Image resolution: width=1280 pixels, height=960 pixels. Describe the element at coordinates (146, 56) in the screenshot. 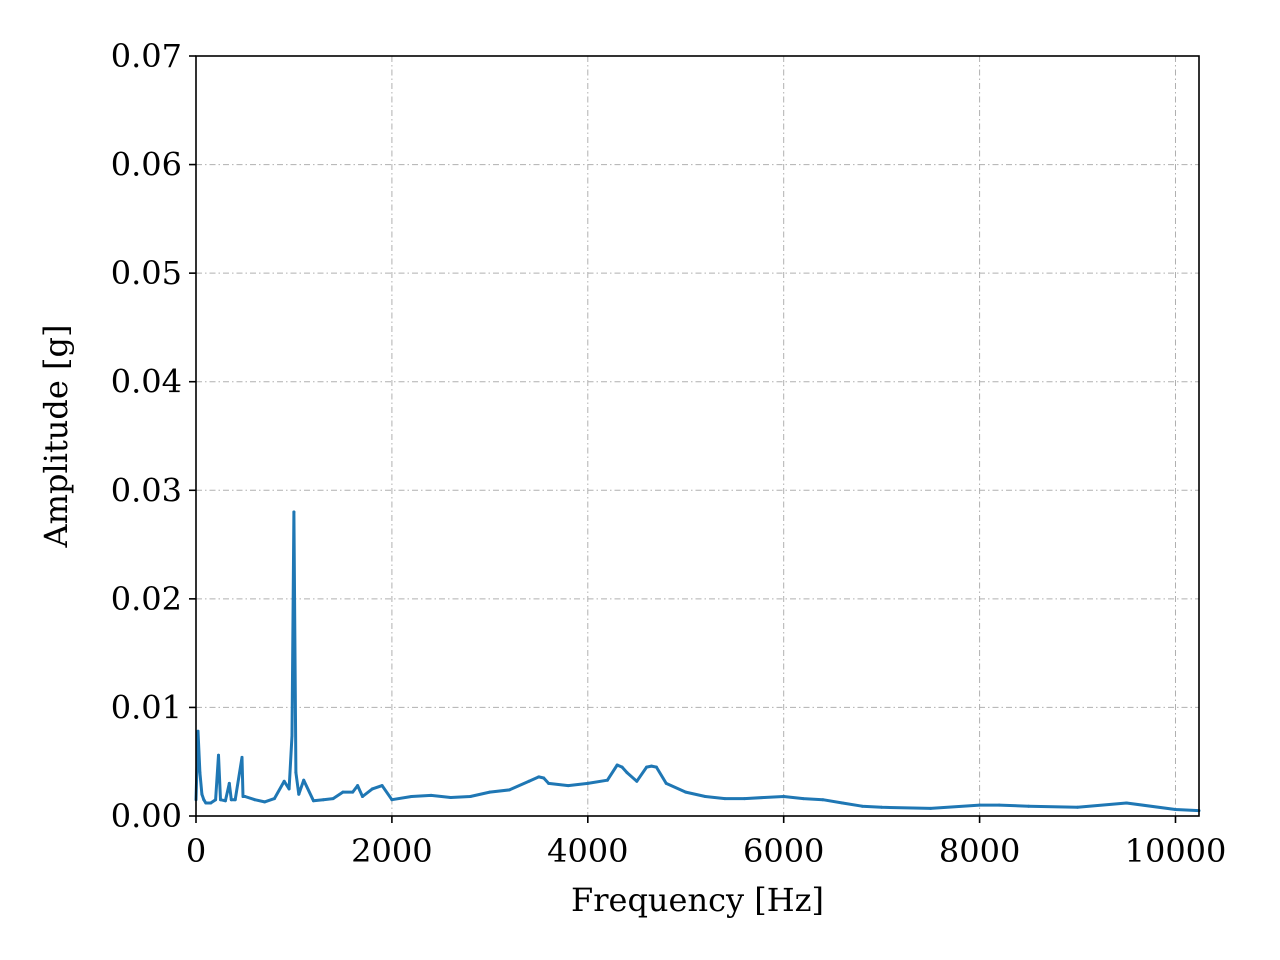

I see `y-tick-label: 0.07` at that location.